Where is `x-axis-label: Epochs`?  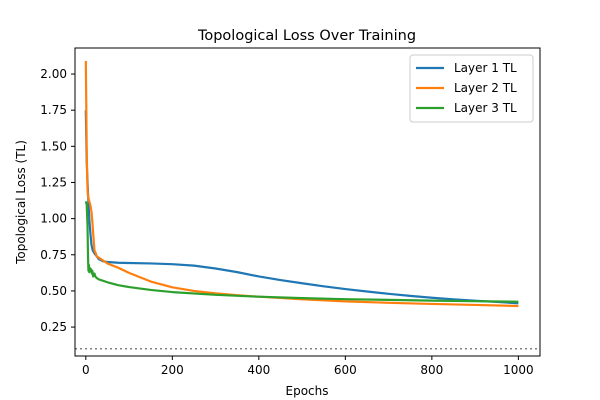
x-axis-label: Epochs is located at coordinates (307, 391).